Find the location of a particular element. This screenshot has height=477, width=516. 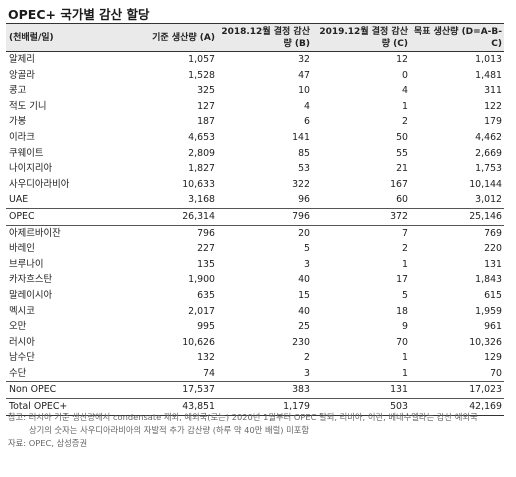

value-cell: 26,314 is located at coordinates (174, 216).